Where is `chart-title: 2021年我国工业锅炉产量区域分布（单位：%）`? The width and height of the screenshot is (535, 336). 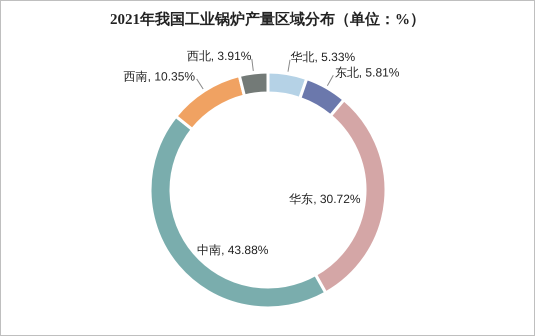
chart-title: 2021年我国工业锅炉产量区域分布（单位：%） is located at coordinates (267, 19).